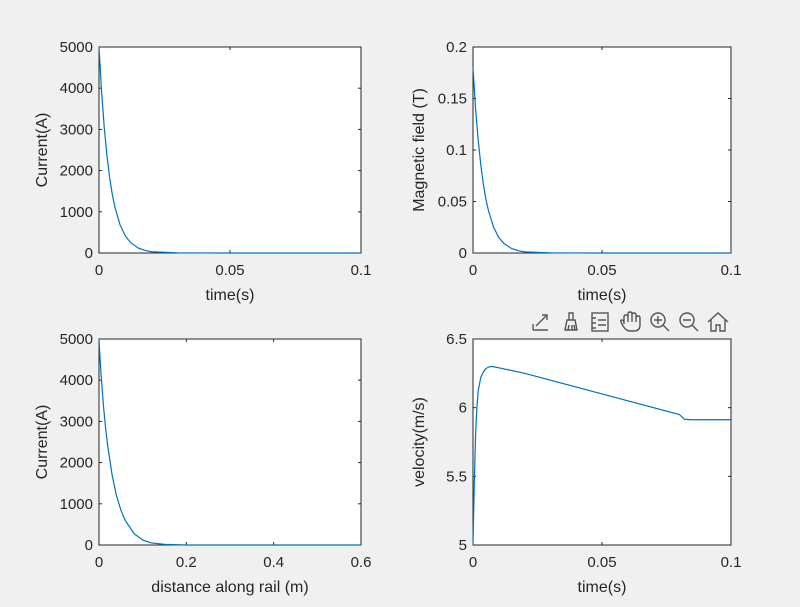  Describe the element at coordinates (600, 322) in the screenshot. I see `legend-icon` at that location.